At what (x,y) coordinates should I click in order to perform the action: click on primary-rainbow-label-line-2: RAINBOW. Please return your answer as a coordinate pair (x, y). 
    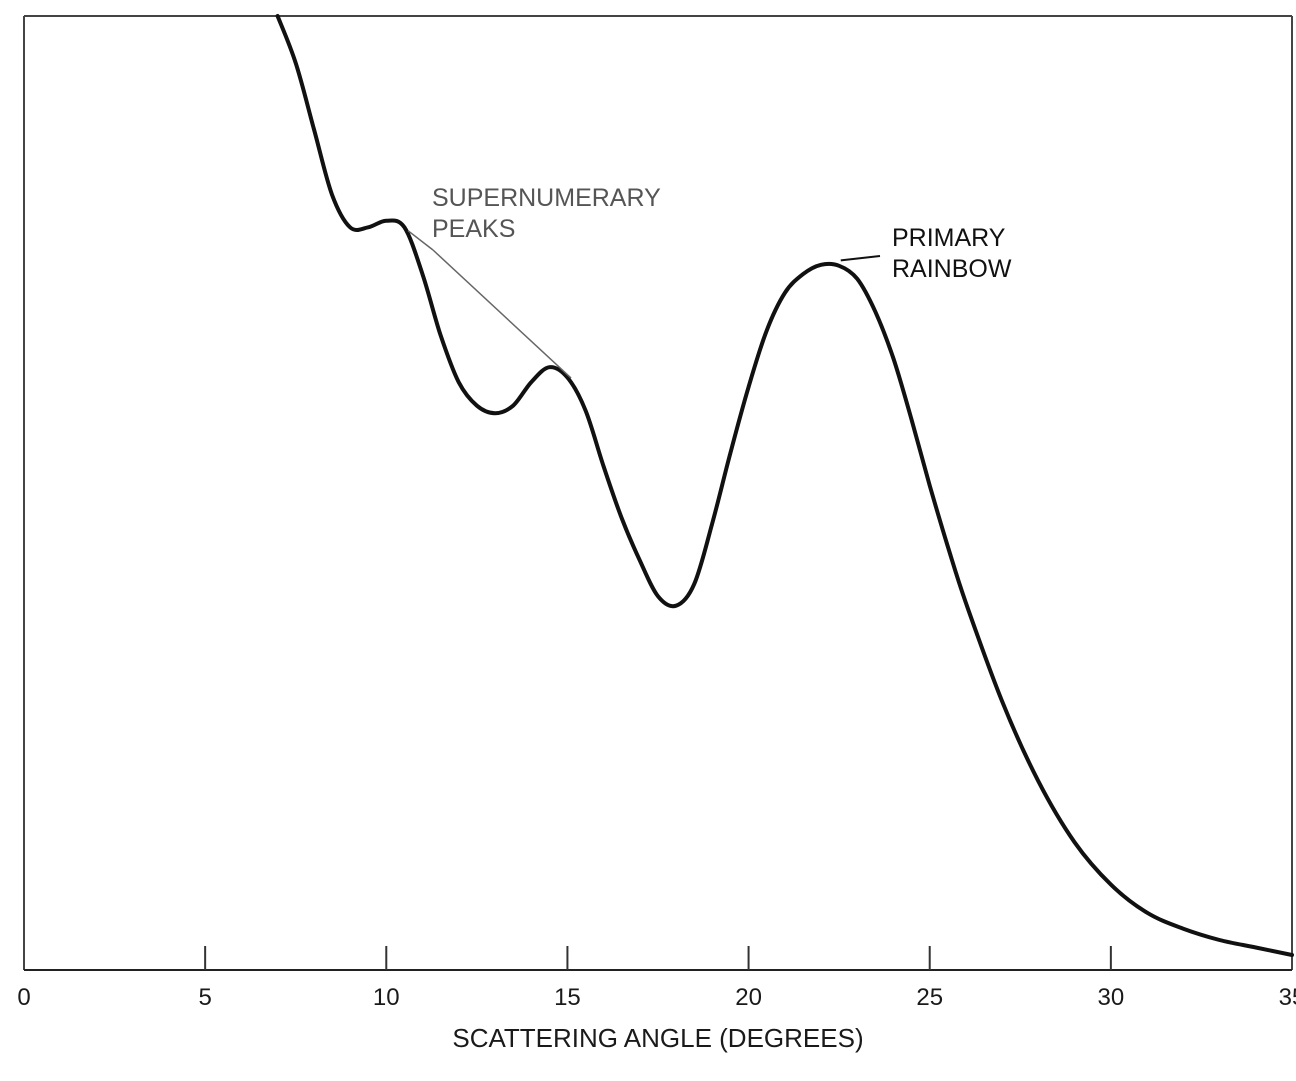
    Looking at the image, I should click on (952, 269).